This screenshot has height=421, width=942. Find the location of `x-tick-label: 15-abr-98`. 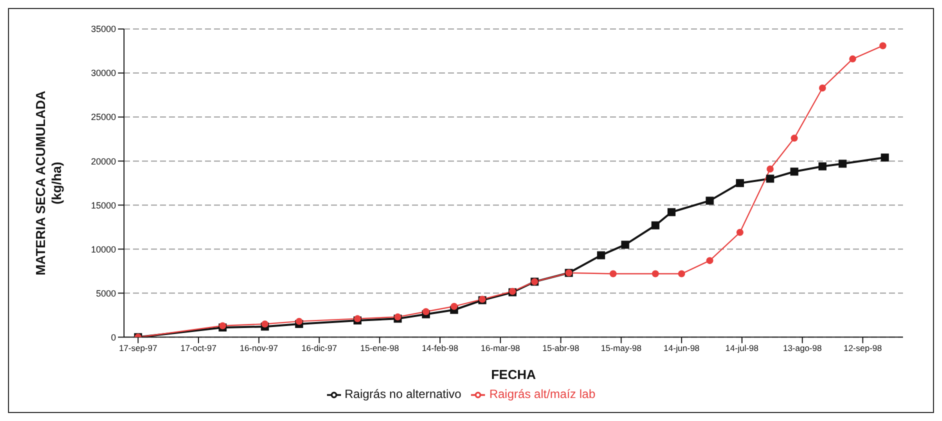

x-tick-label: 15-abr-98 is located at coordinates (561, 348).